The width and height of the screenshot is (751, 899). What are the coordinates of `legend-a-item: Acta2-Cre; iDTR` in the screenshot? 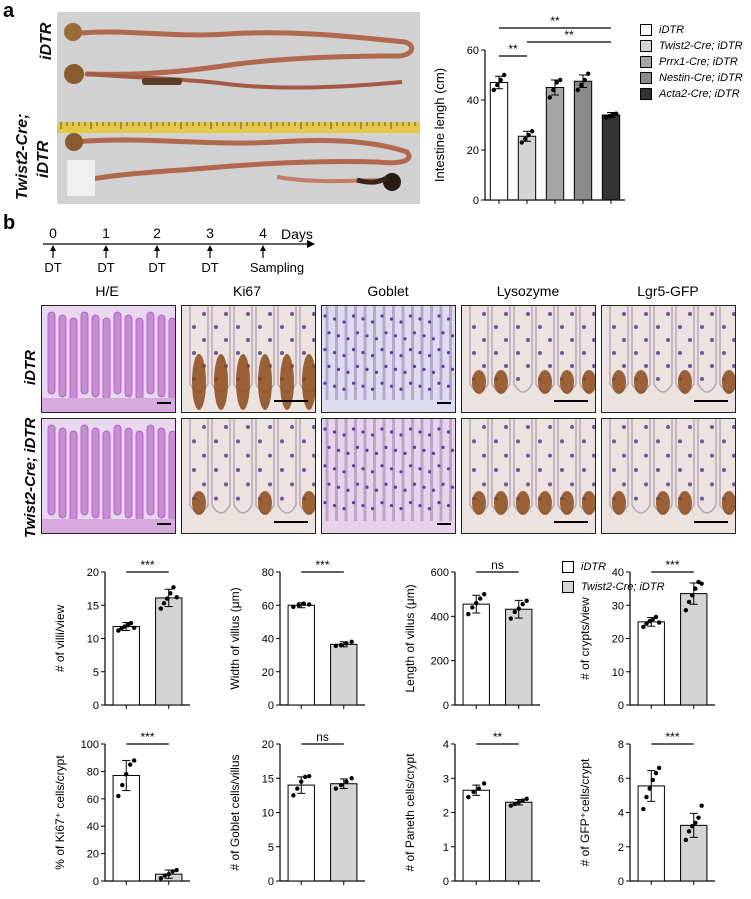 It's located at (691, 94).